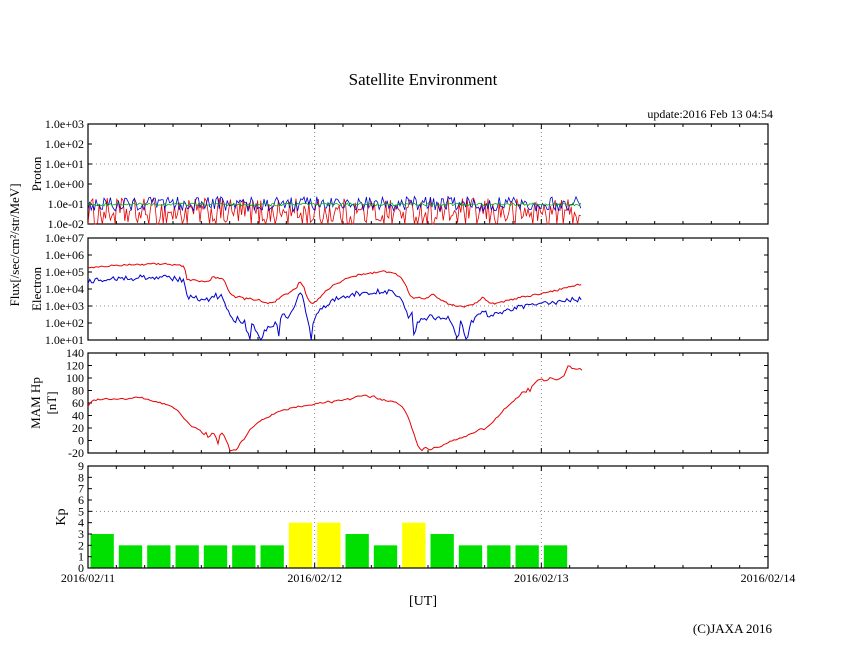 The image size is (846, 655). Describe the element at coordinates (81, 500) in the screenshot. I see `y-tick-label: 6` at that location.